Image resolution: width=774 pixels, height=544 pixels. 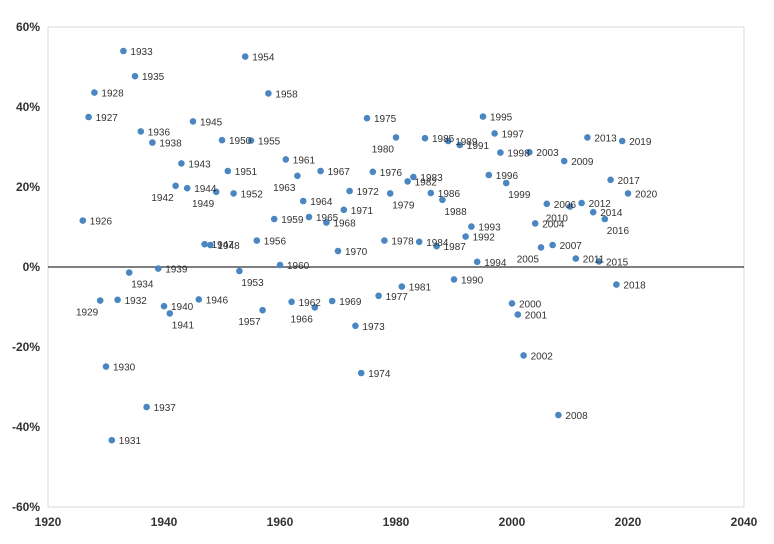 What do you see at coordinates (507, 176) in the screenshot?
I see `data-point-label: 1996` at bounding box center [507, 176].